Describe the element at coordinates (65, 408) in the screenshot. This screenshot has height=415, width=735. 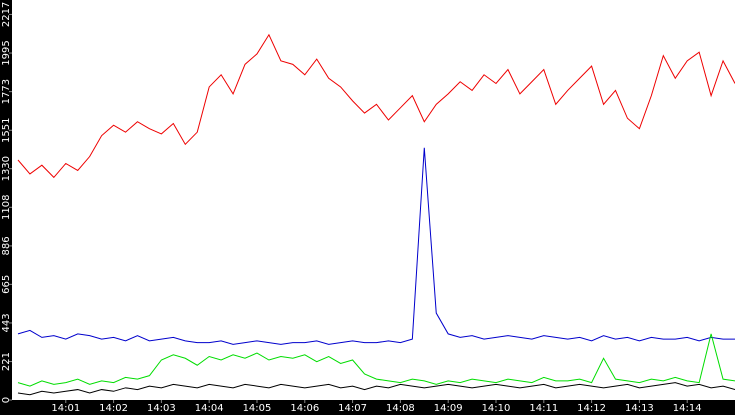
I see `x-tick-label: 14:01` at that location.